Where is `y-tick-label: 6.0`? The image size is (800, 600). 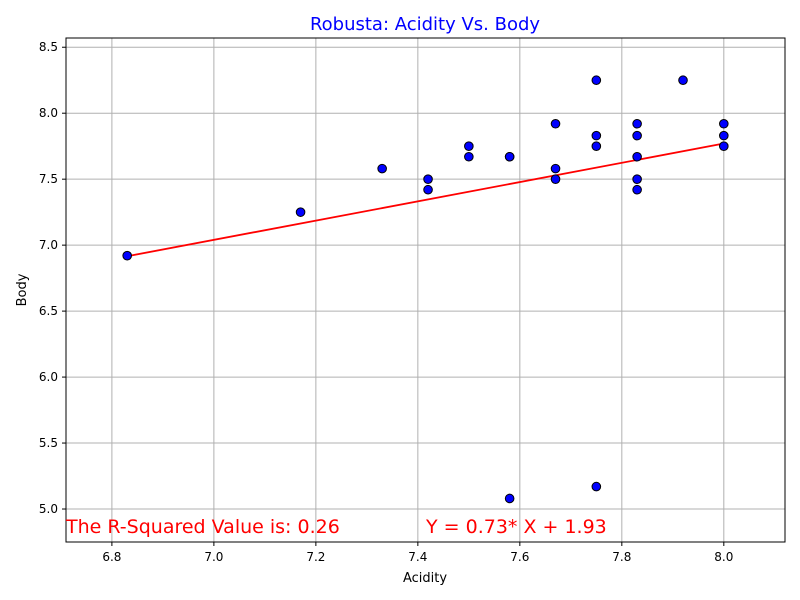
y-tick-label: 6.0 is located at coordinates (48, 377).